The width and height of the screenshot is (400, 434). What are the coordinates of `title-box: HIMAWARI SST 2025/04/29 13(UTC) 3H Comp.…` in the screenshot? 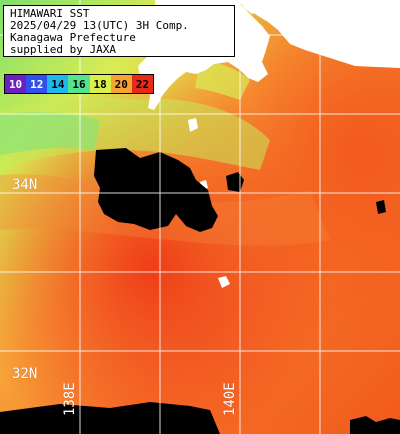 It's located at (119, 31).